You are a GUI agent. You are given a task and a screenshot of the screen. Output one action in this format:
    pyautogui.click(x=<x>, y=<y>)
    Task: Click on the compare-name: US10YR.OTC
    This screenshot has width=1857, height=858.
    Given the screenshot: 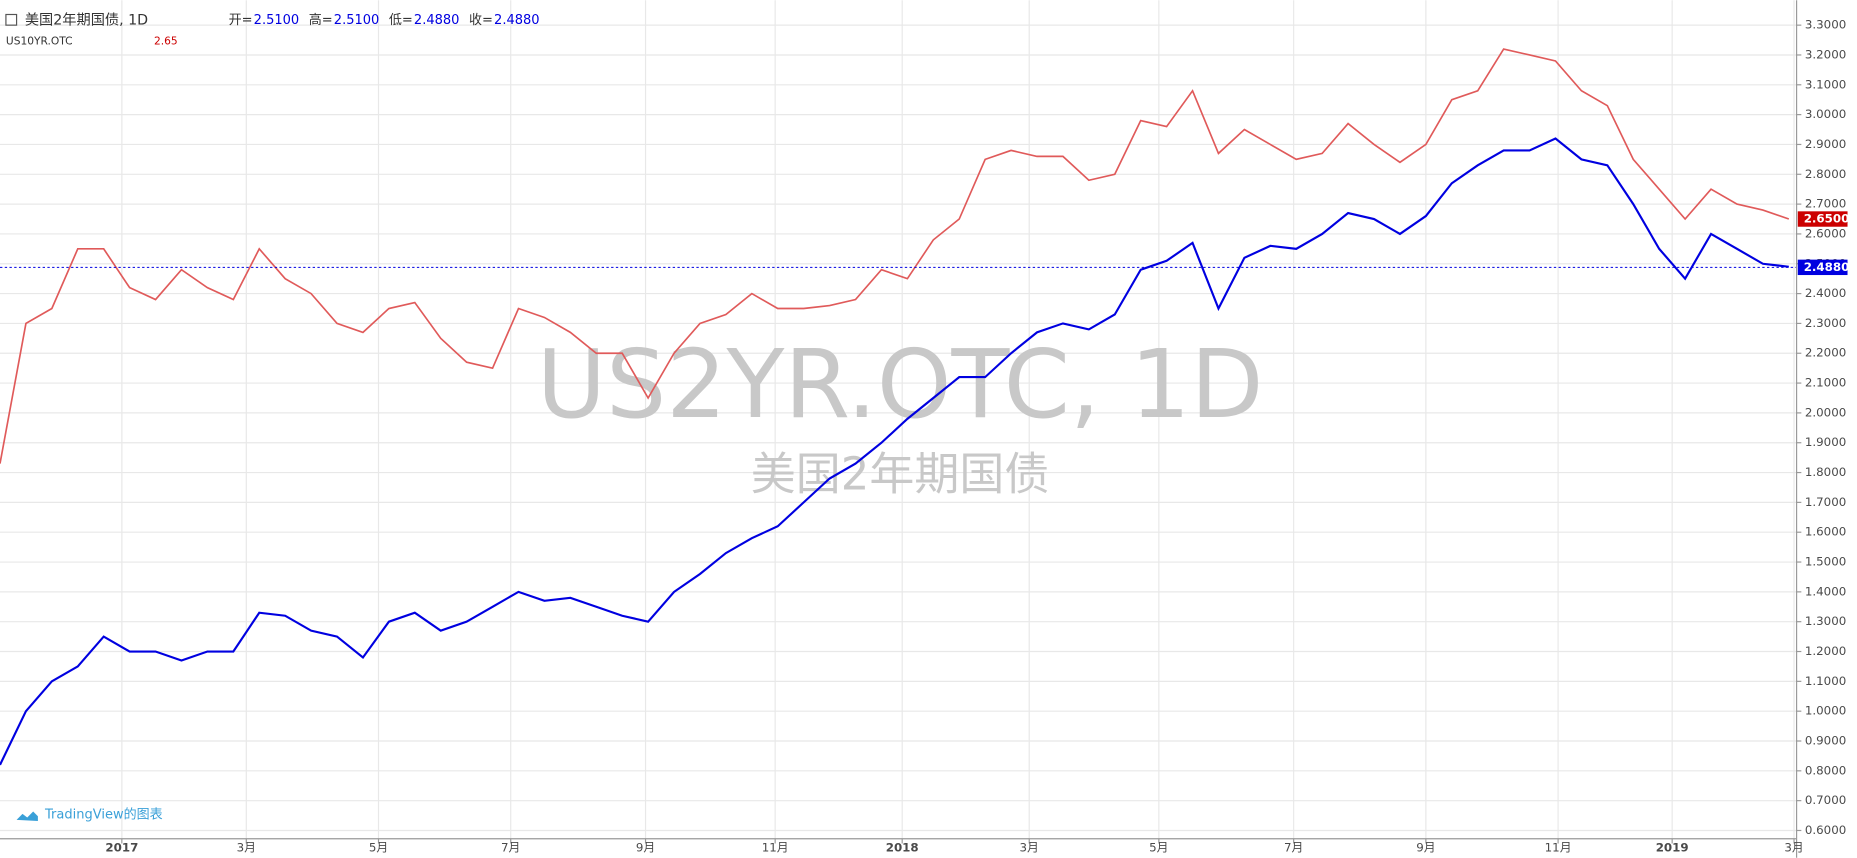 What is the action you would take?
    pyautogui.click(x=39, y=41)
    